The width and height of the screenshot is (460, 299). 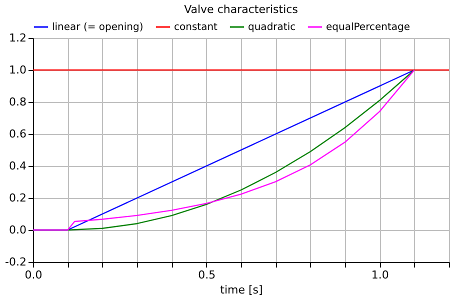 I want to click on legend-label: quadratic, so click(x=272, y=27).